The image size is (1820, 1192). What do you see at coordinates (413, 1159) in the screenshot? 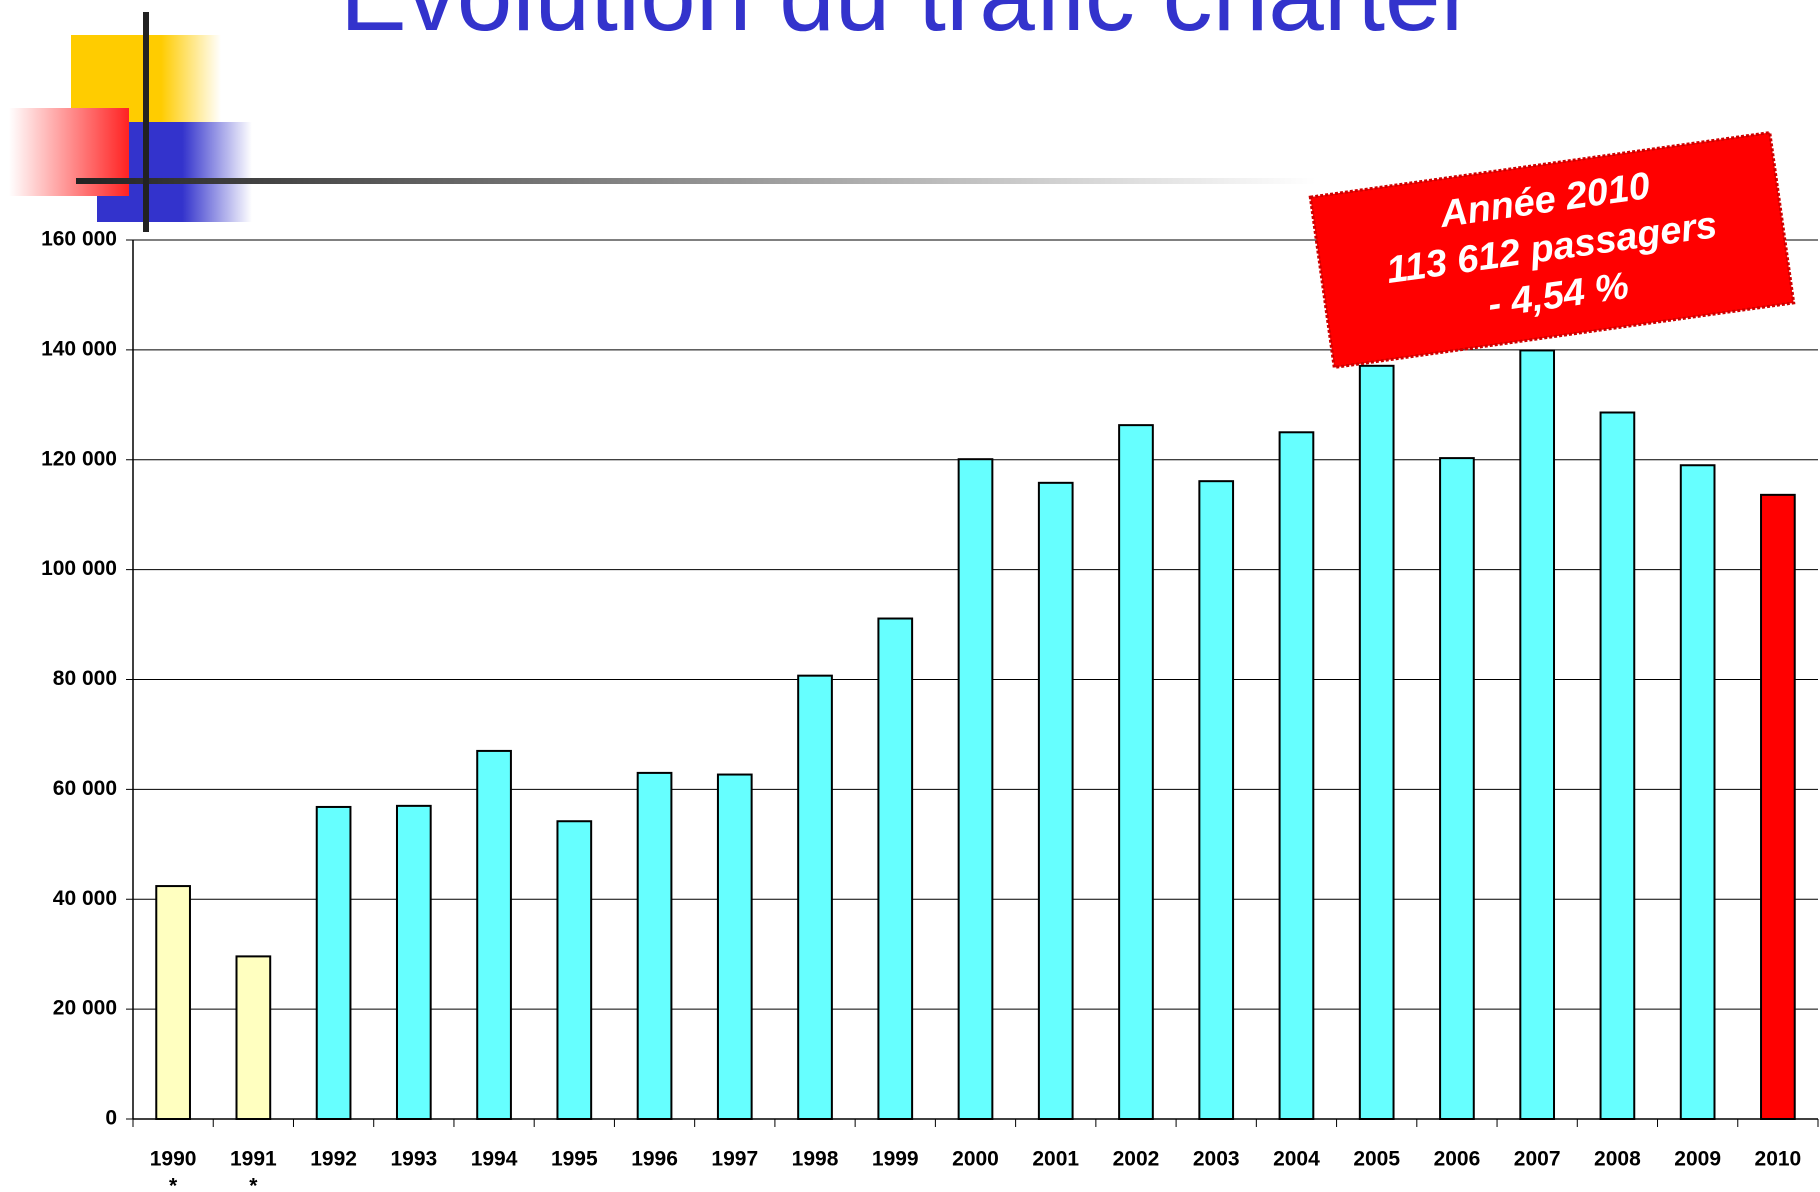
I see `x-tick-label: 1993` at bounding box center [413, 1159].